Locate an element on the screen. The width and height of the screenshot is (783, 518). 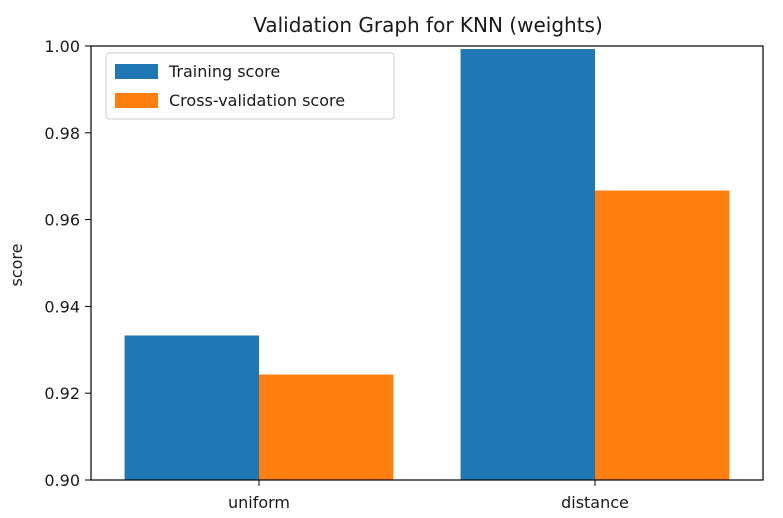
y-tick-label: 0.90 is located at coordinates (62, 480).